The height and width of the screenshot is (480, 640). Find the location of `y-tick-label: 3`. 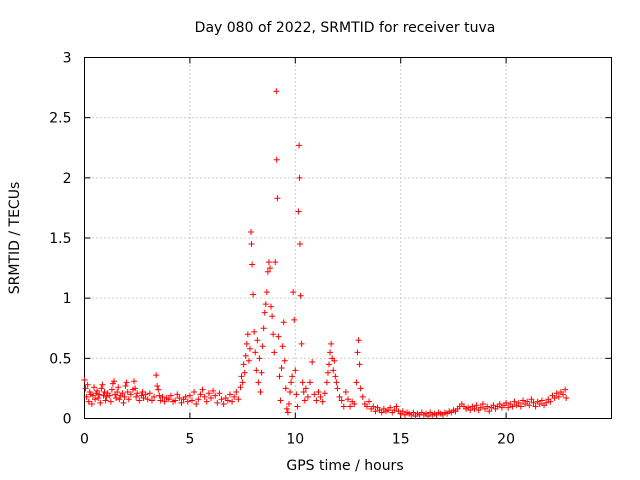

y-tick-label: 3 is located at coordinates (67, 59).